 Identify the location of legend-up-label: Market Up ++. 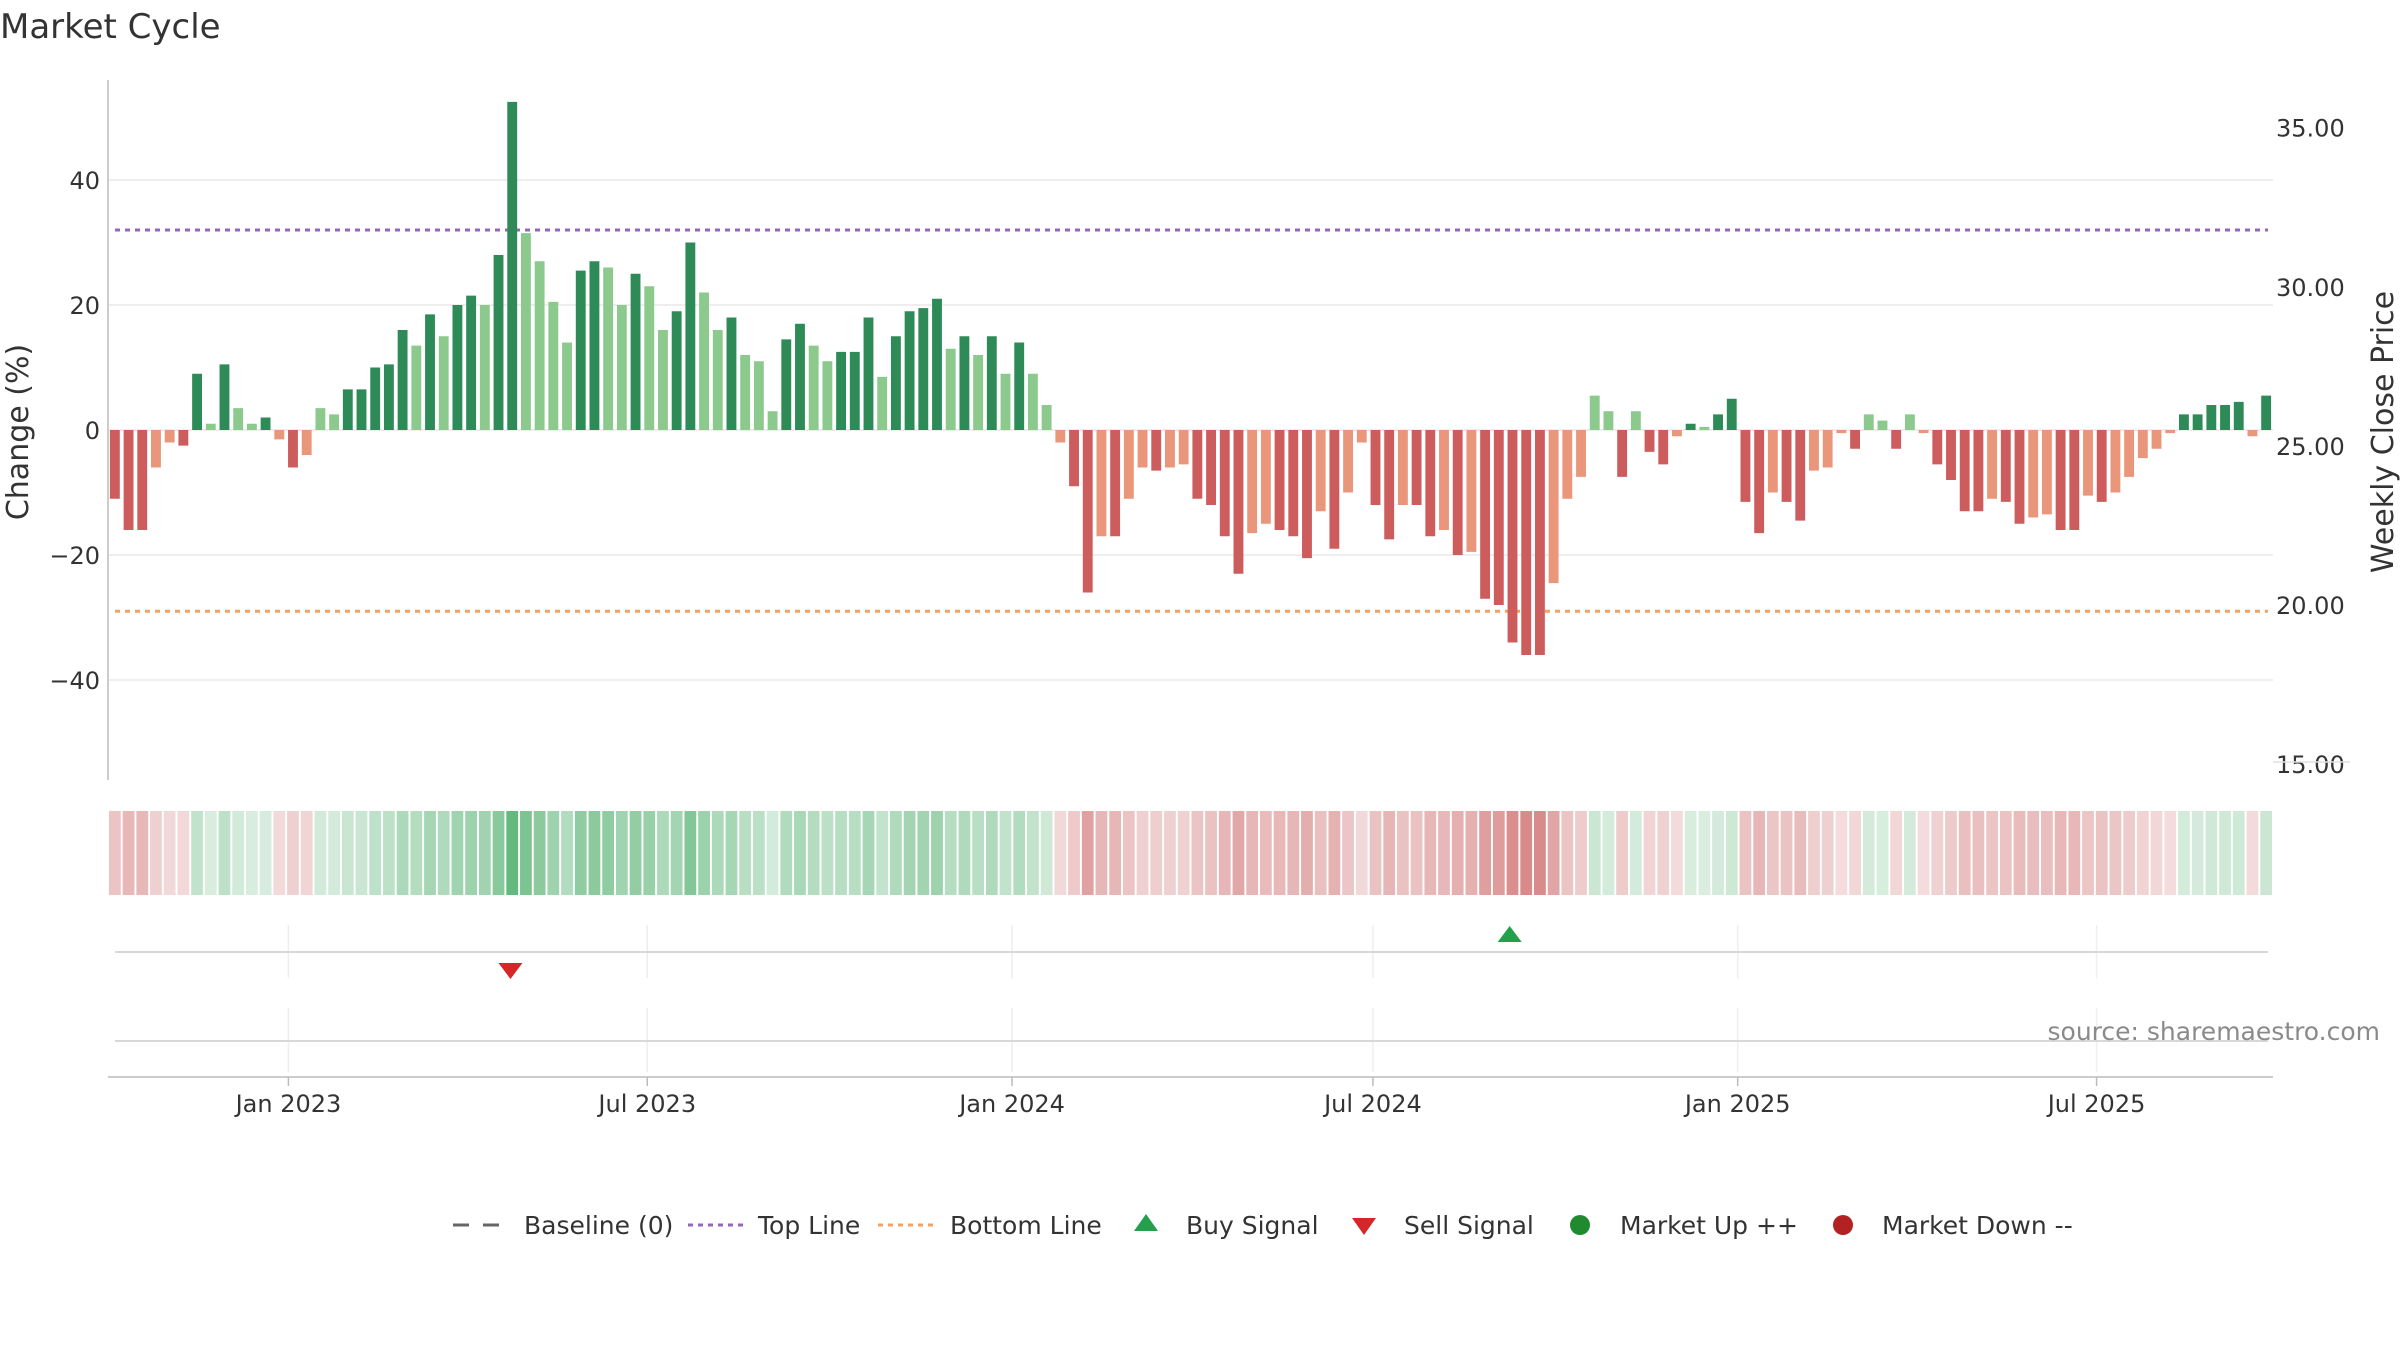
(1709, 1225).